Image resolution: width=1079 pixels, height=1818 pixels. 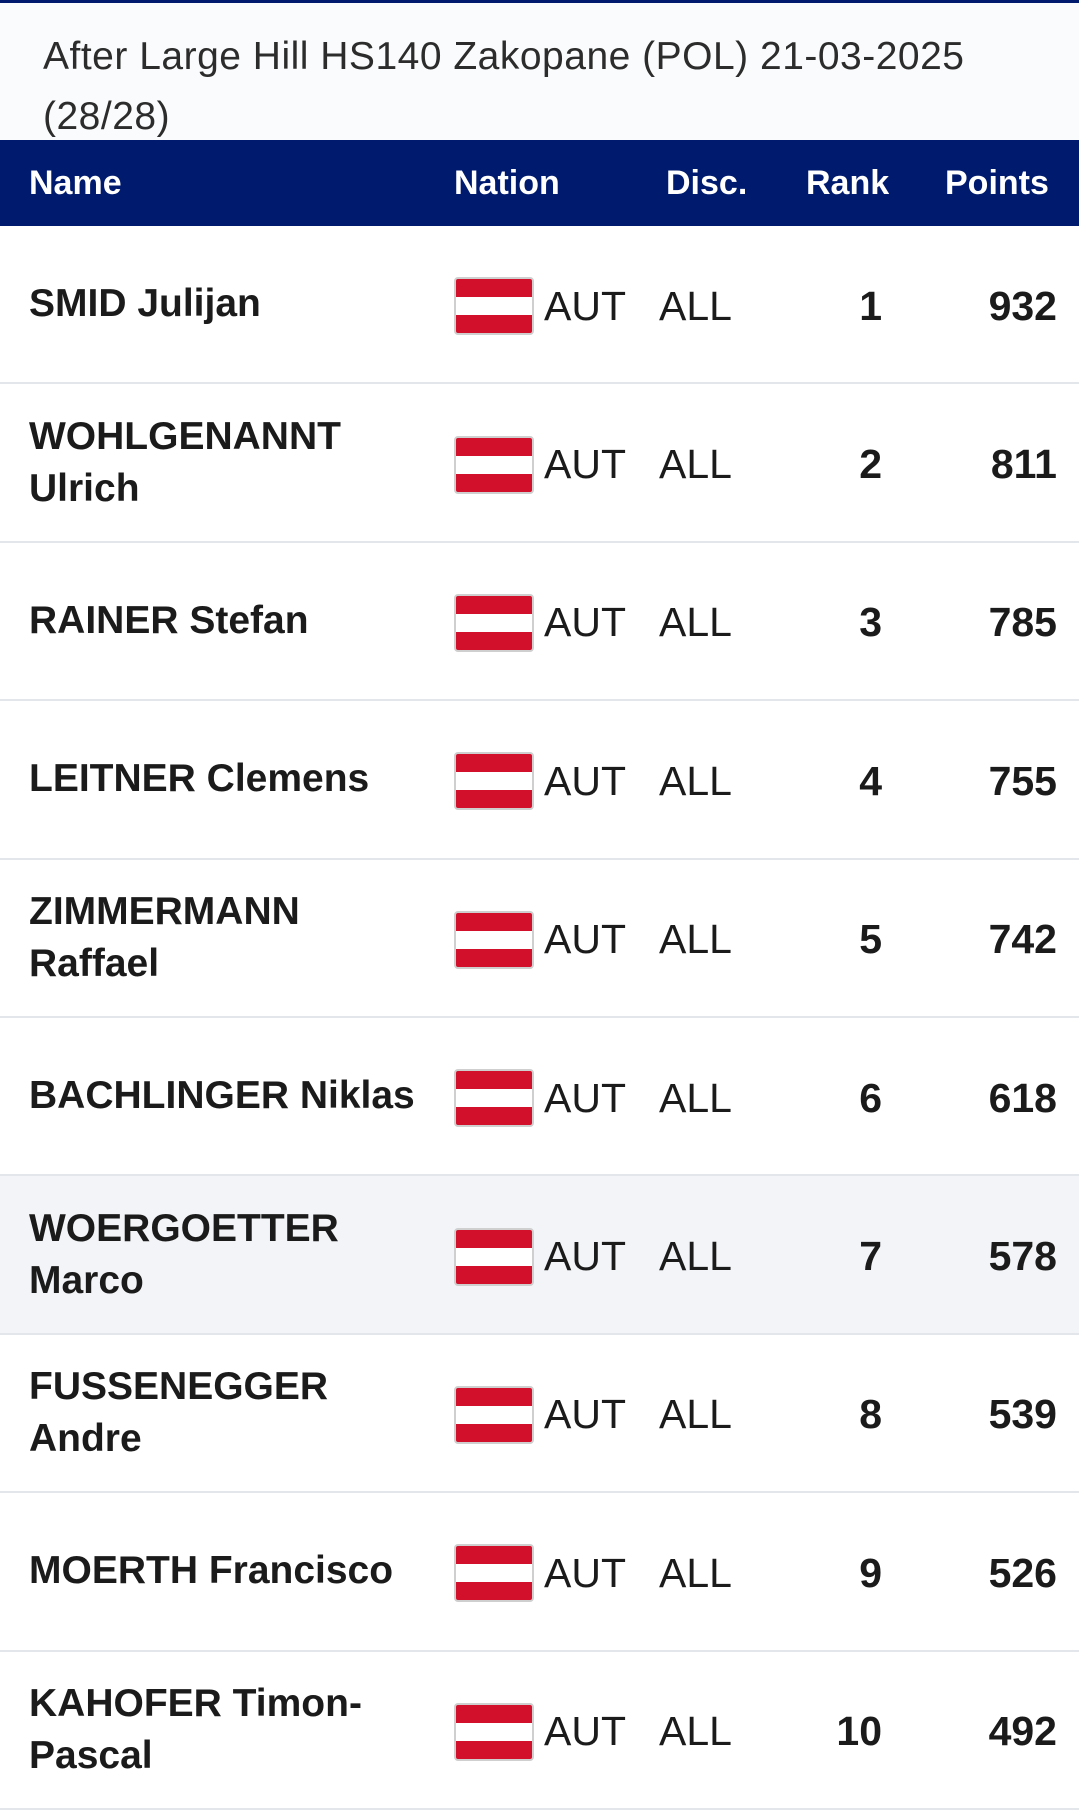 What do you see at coordinates (169, 620) in the screenshot?
I see `athlete-name: RAINER Stefan` at bounding box center [169, 620].